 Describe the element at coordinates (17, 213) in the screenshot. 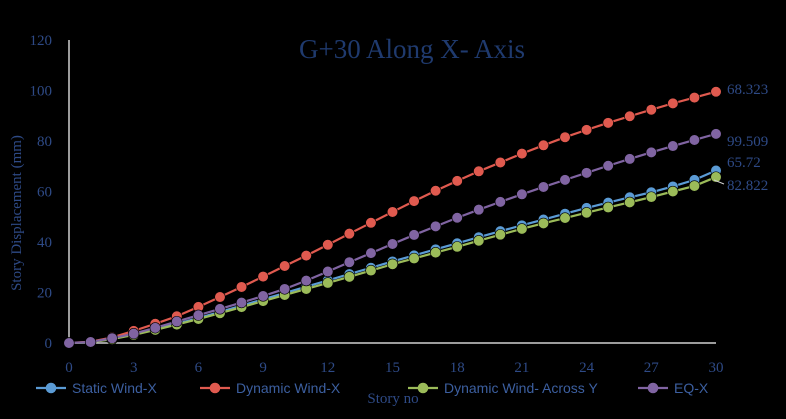

I see `y-axis-label: Story Displacement (mm)` at that location.